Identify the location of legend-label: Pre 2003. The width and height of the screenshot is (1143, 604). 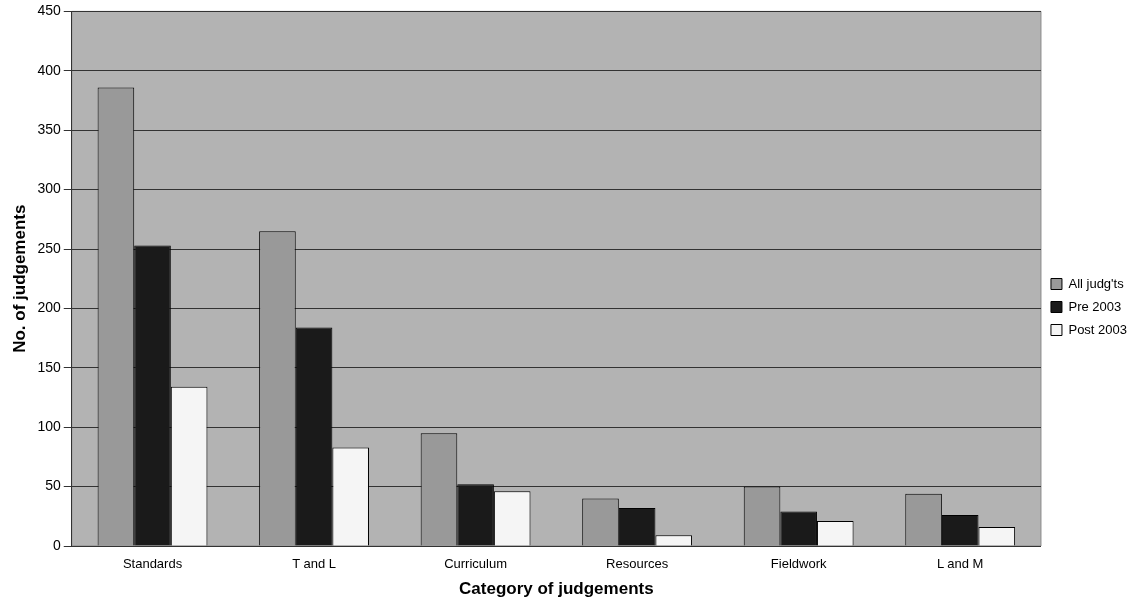
(1095, 306).